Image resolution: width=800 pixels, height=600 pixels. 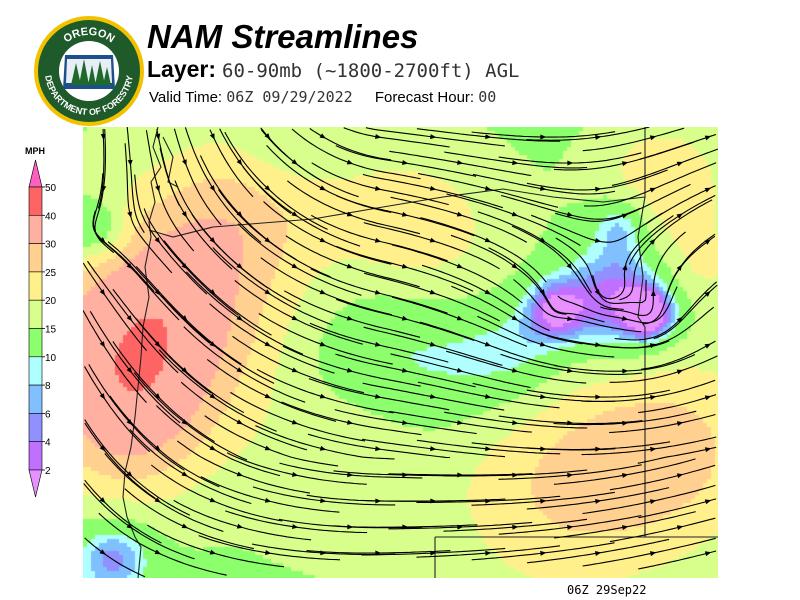 What do you see at coordinates (170, 162) in the screenshot?
I see `puget-sound` at bounding box center [170, 162].